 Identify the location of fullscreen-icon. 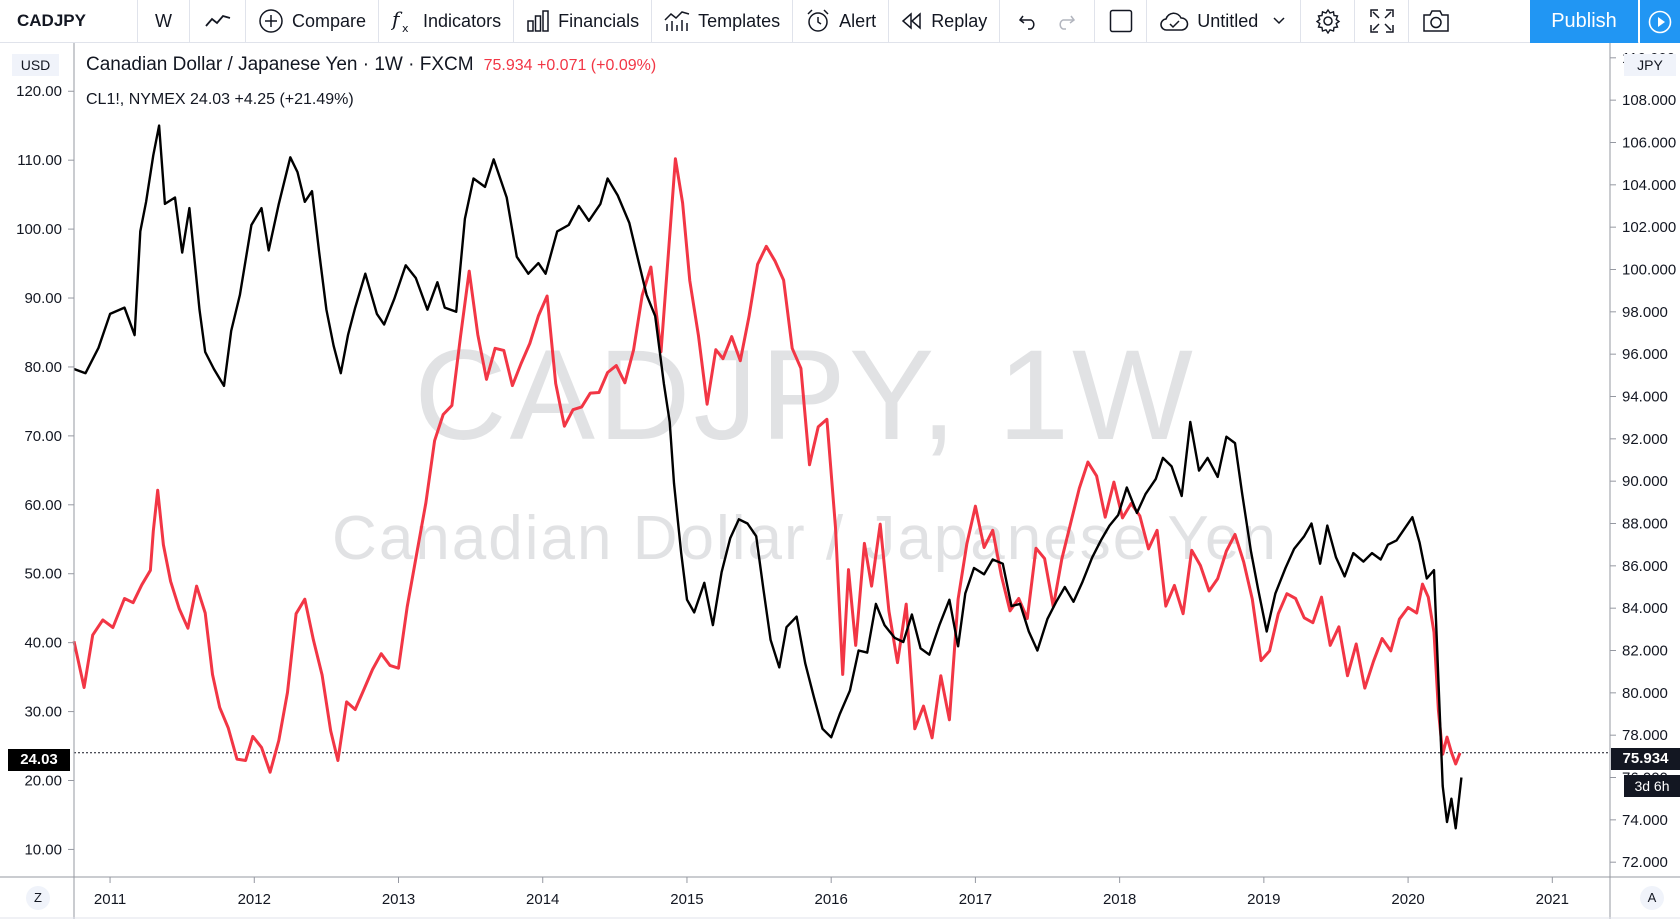
(1381, 21).